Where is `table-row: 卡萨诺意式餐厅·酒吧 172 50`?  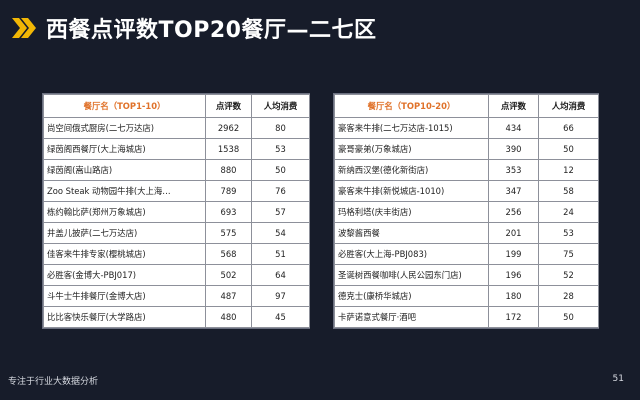 table-row: 卡萨诺意式餐厅·酒吧 172 50 is located at coordinates (466, 317).